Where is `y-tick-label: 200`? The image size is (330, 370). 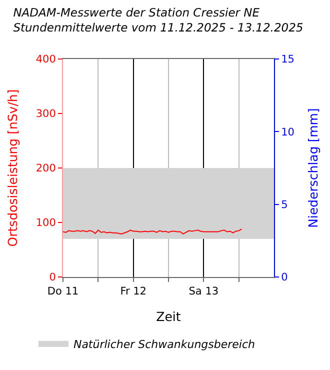
y-tick-label: 200 is located at coordinates (46, 168).